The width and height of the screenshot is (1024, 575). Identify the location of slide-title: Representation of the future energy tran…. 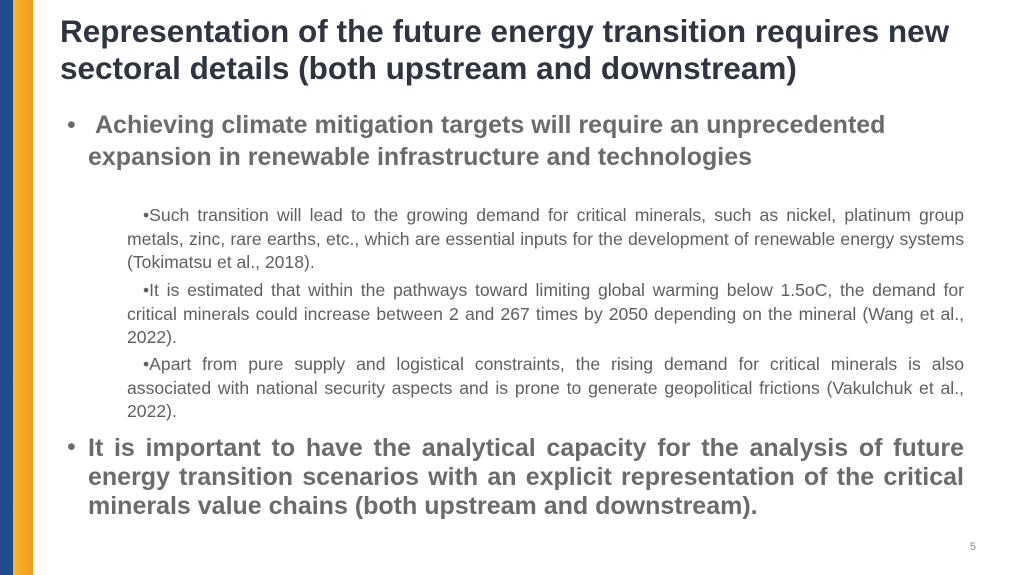
(505, 49).